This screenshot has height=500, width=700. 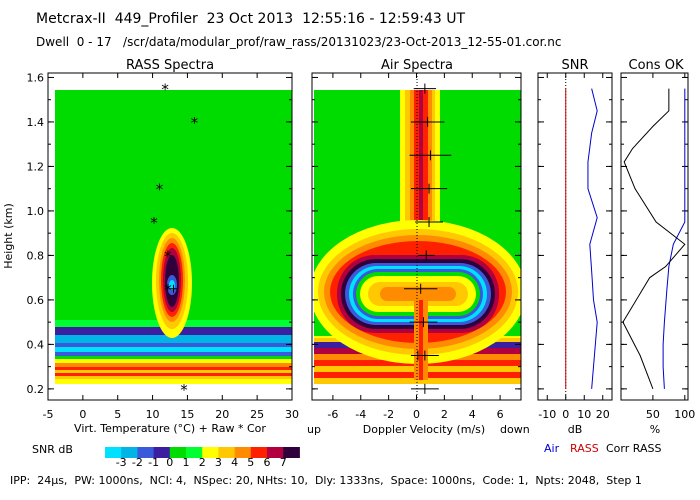 What do you see at coordinates (137, 462) in the screenshot?
I see `colorbar-tick-label: -2` at bounding box center [137, 462].